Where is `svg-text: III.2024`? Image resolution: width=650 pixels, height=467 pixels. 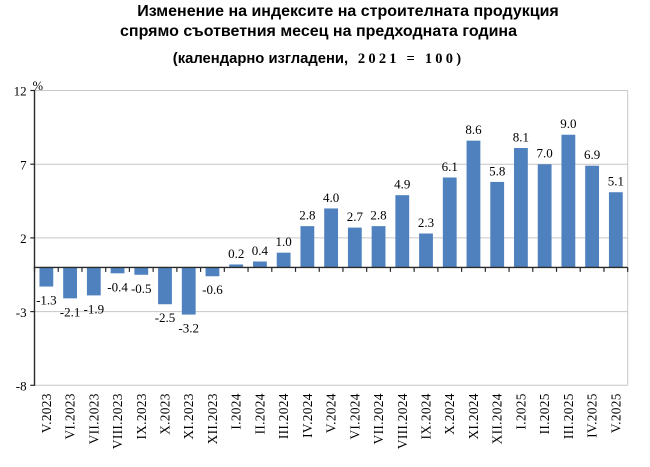 svg-text: III.2024 is located at coordinates (283, 416).